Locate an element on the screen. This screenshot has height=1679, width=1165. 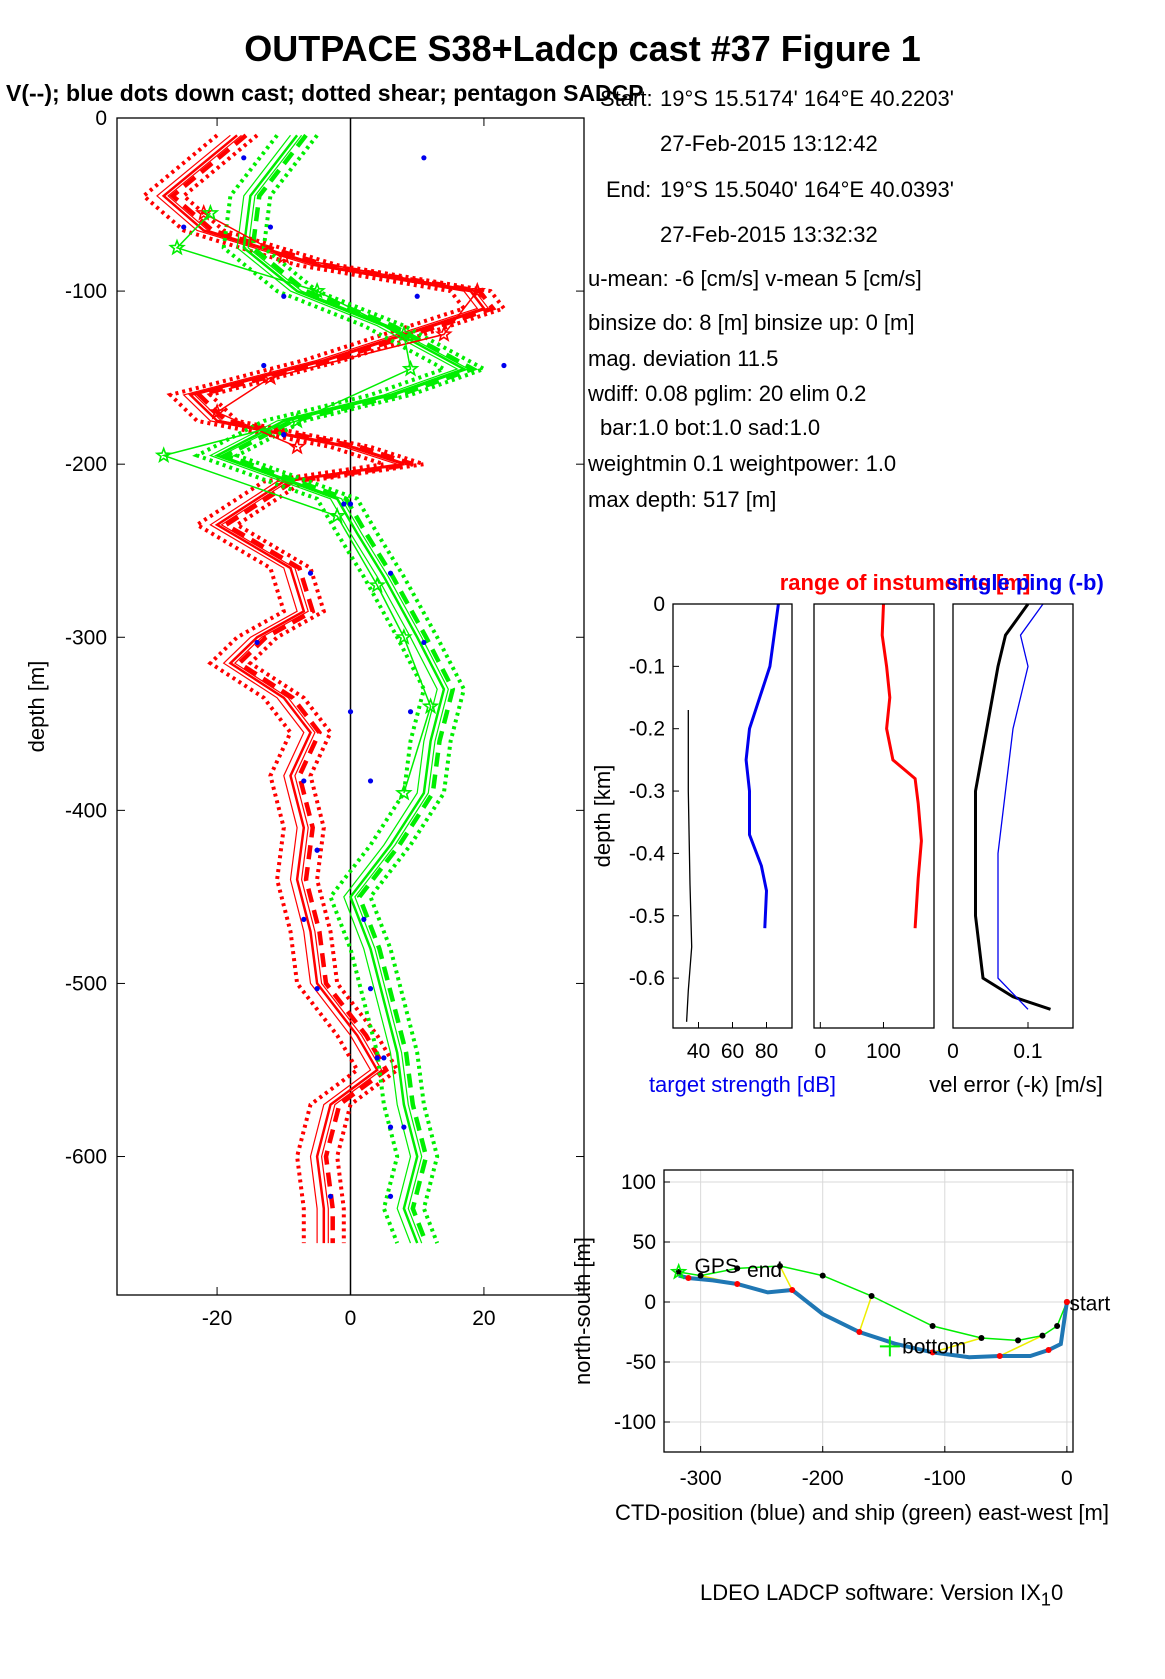
track-x-tick-label-0: 0 is located at coordinates (1067, 1478).